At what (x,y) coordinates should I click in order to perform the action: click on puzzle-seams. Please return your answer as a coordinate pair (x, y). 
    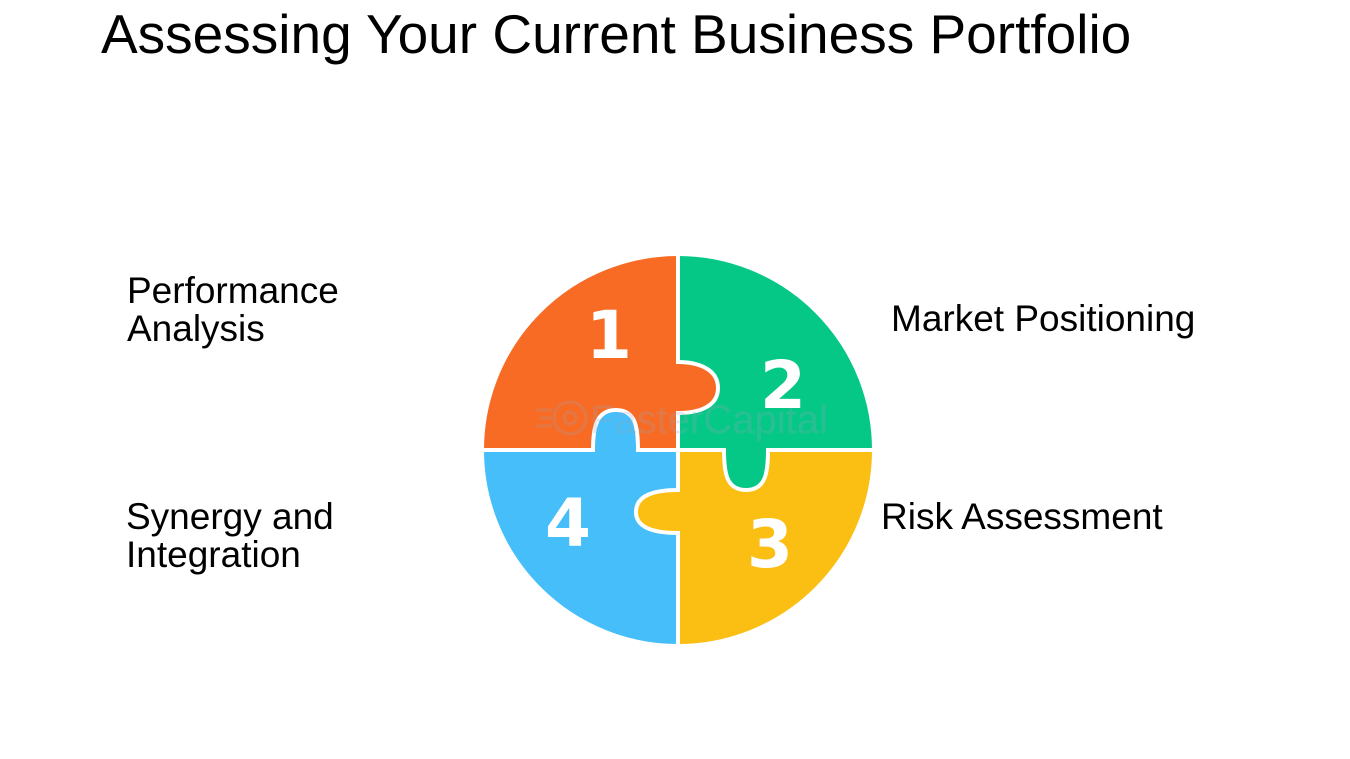
    Looking at the image, I should click on (678, 450).